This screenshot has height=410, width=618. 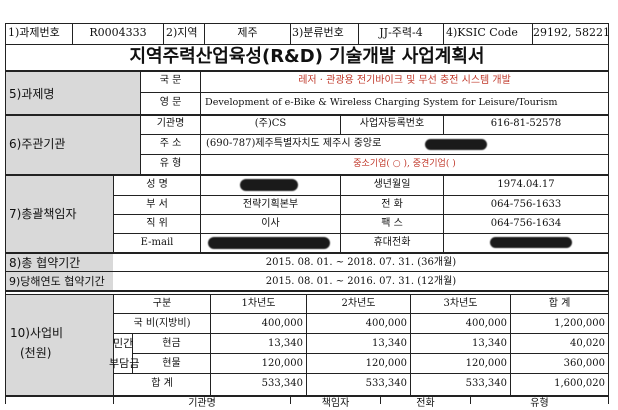 What do you see at coordinates (59, 345) in the screenshot?
I see `shade-budget-label` at bounding box center [59, 345].